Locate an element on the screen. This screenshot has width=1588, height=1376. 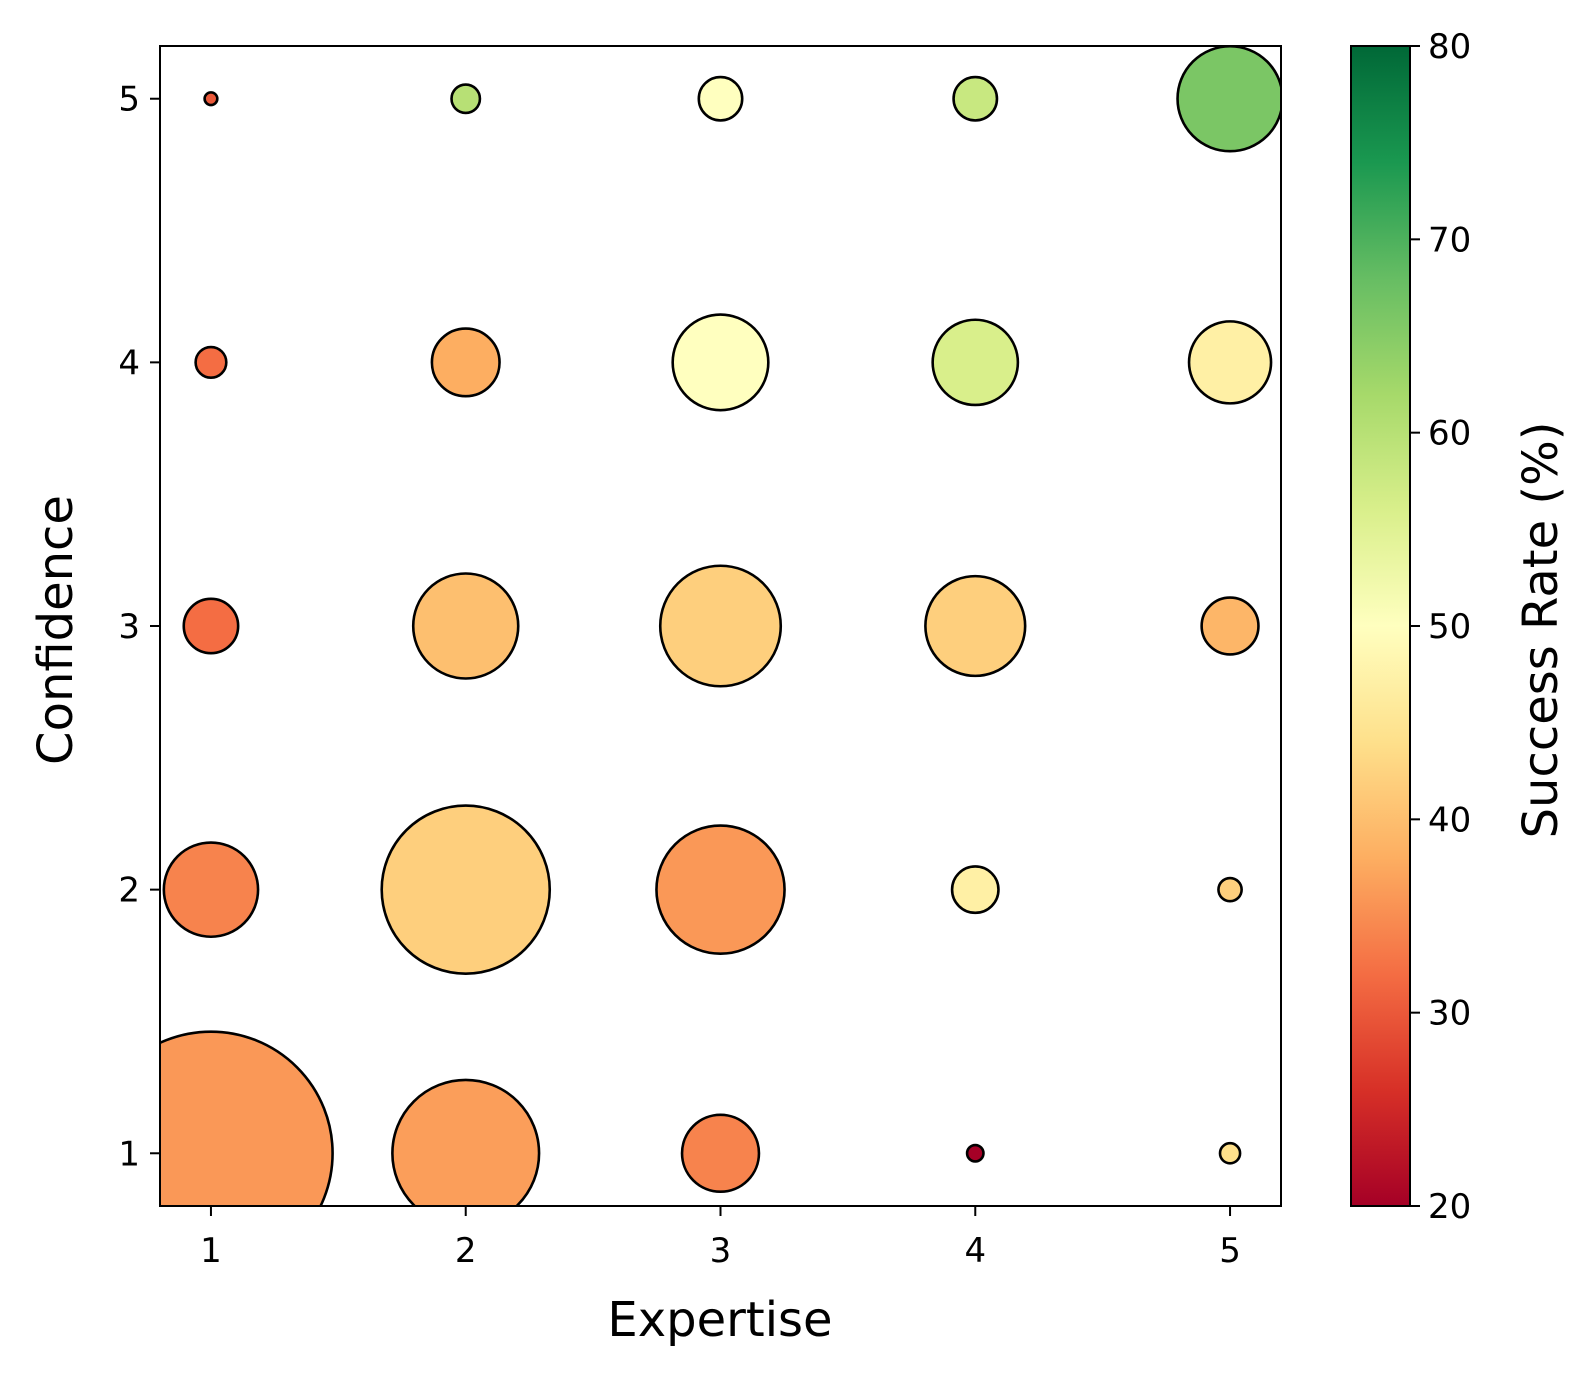
colorbar-tick-label: 70 is located at coordinates (1449, 240).